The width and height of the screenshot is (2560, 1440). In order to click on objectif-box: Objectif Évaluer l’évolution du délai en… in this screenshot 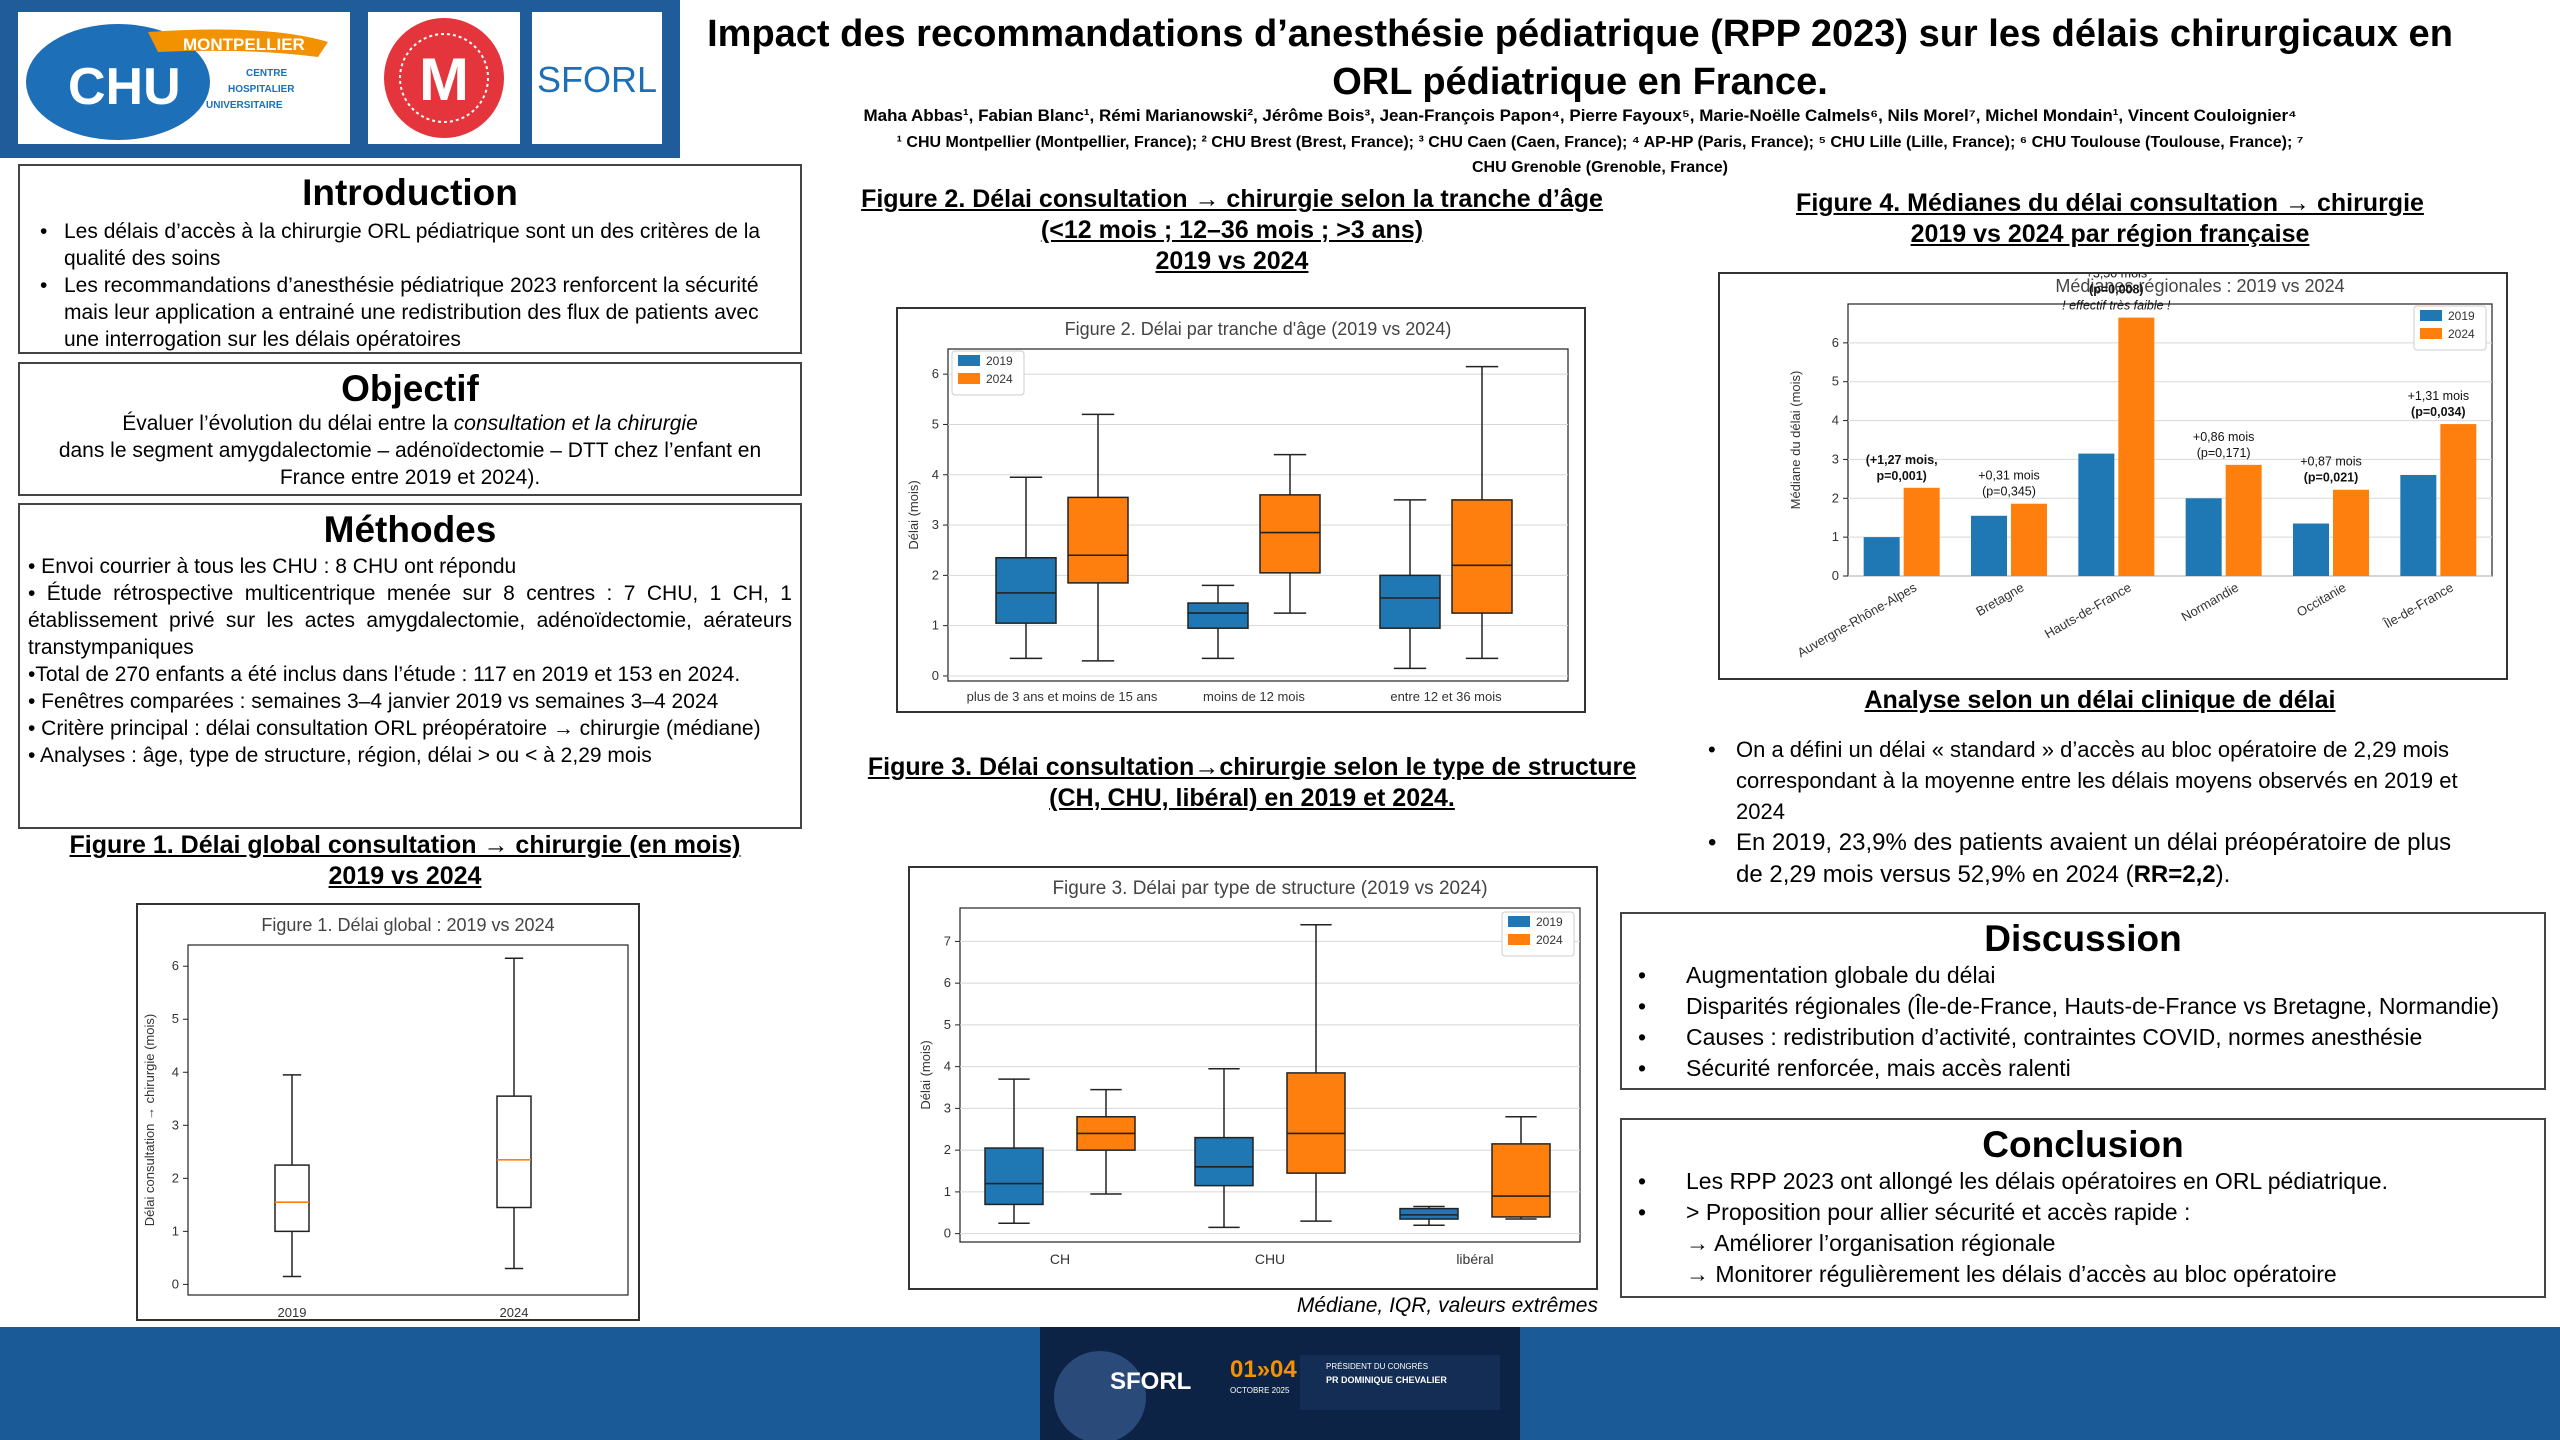, I will do `click(410, 429)`.